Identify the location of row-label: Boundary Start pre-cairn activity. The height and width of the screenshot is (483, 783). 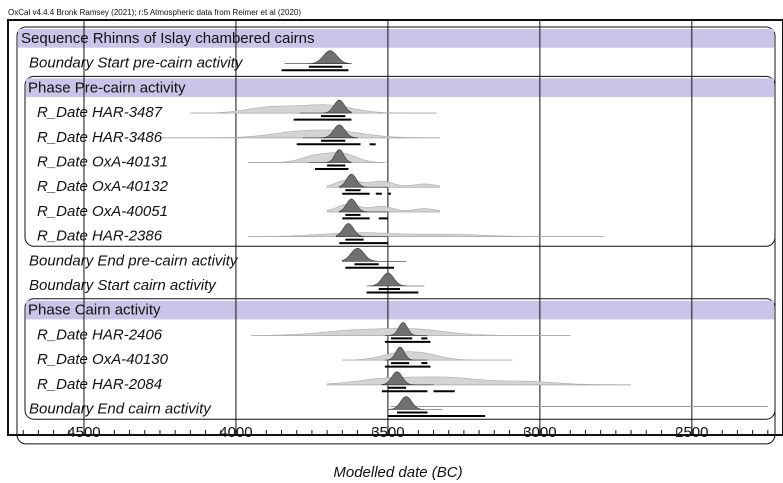
(136, 63).